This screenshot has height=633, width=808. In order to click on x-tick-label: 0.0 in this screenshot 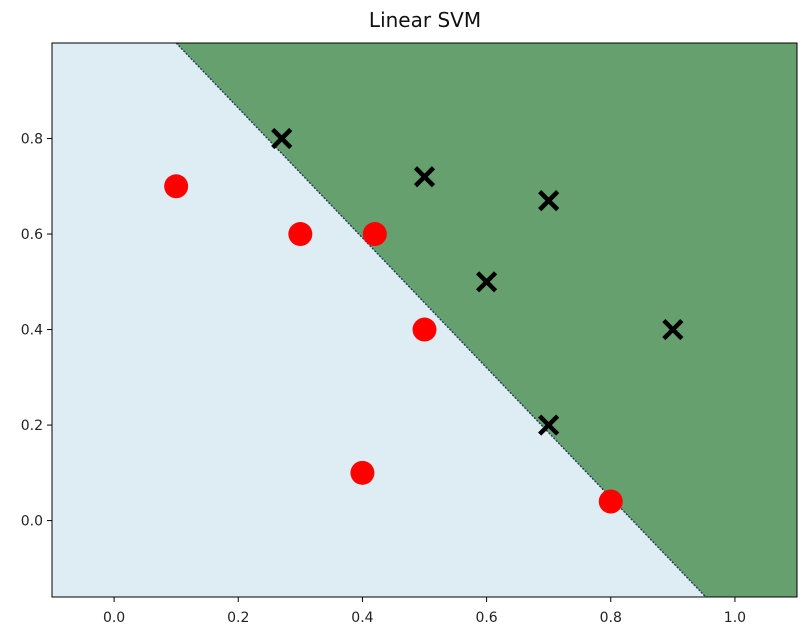, I will do `click(114, 618)`.